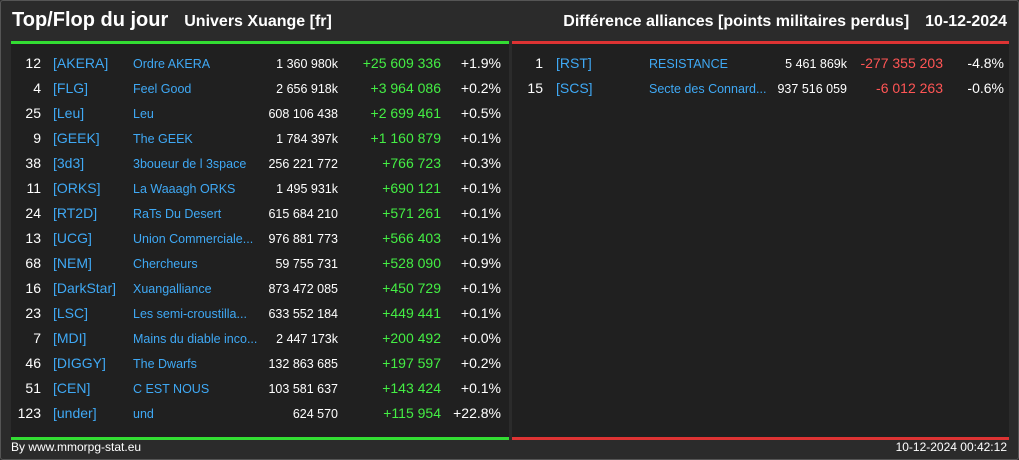 The width and height of the screenshot is (1019, 460). What do you see at coordinates (260, 113) in the screenshot?
I see `table-row: 25 [Leu] Leu 608 106 438 +2 699 461 +0.5%` at bounding box center [260, 113].